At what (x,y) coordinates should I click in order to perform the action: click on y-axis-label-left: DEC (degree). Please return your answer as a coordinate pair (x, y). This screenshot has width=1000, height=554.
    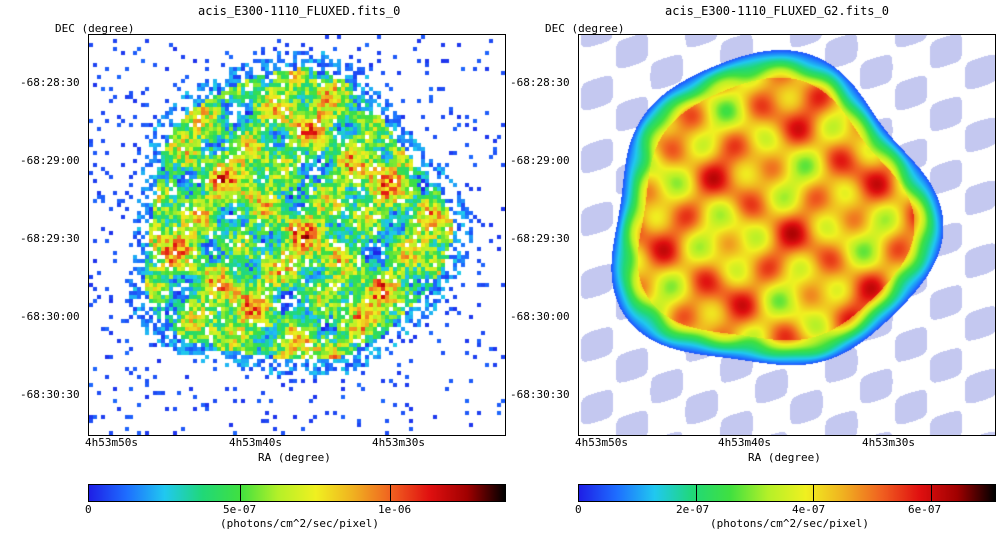
    Looking at the image, I should click on (95, 28).